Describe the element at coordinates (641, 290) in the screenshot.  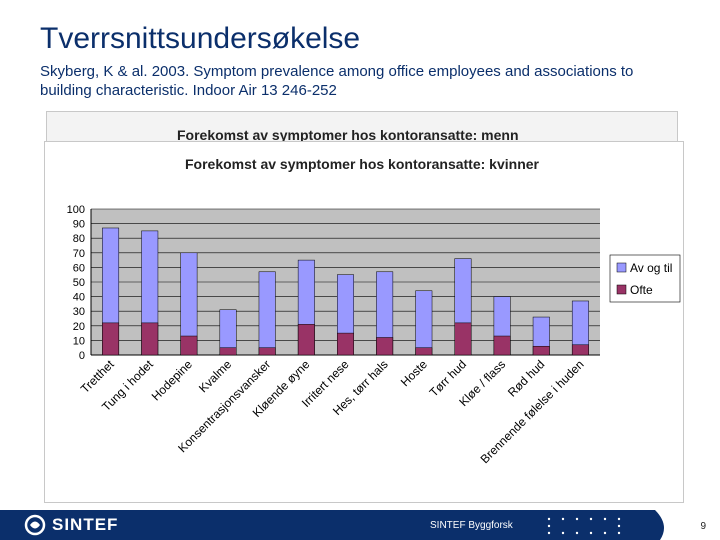
I see `legend-label: Ofte` at that location.